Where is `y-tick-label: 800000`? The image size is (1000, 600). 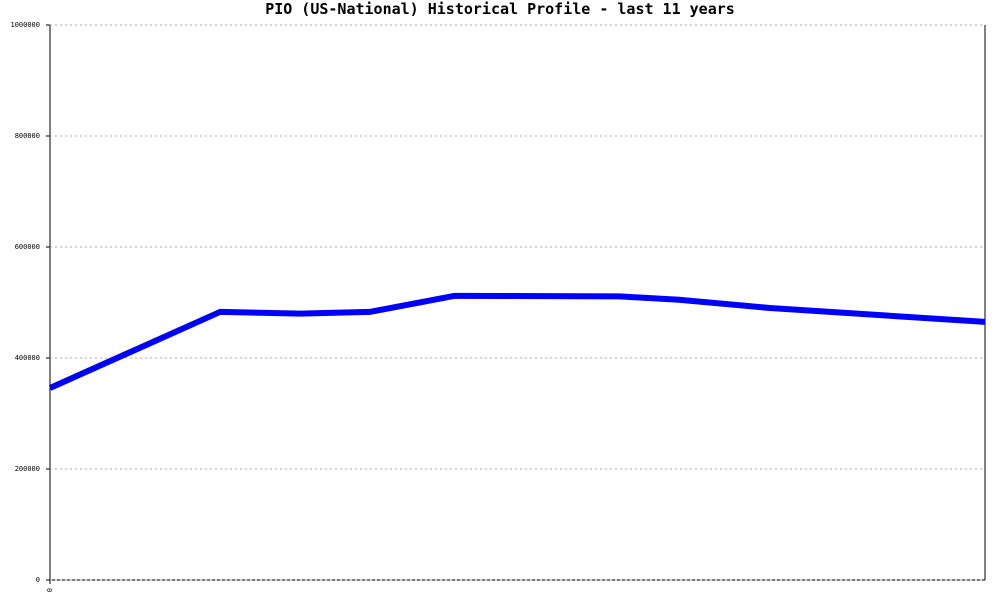 y-tick-label: 800000 is located at coordinates (27, 136).